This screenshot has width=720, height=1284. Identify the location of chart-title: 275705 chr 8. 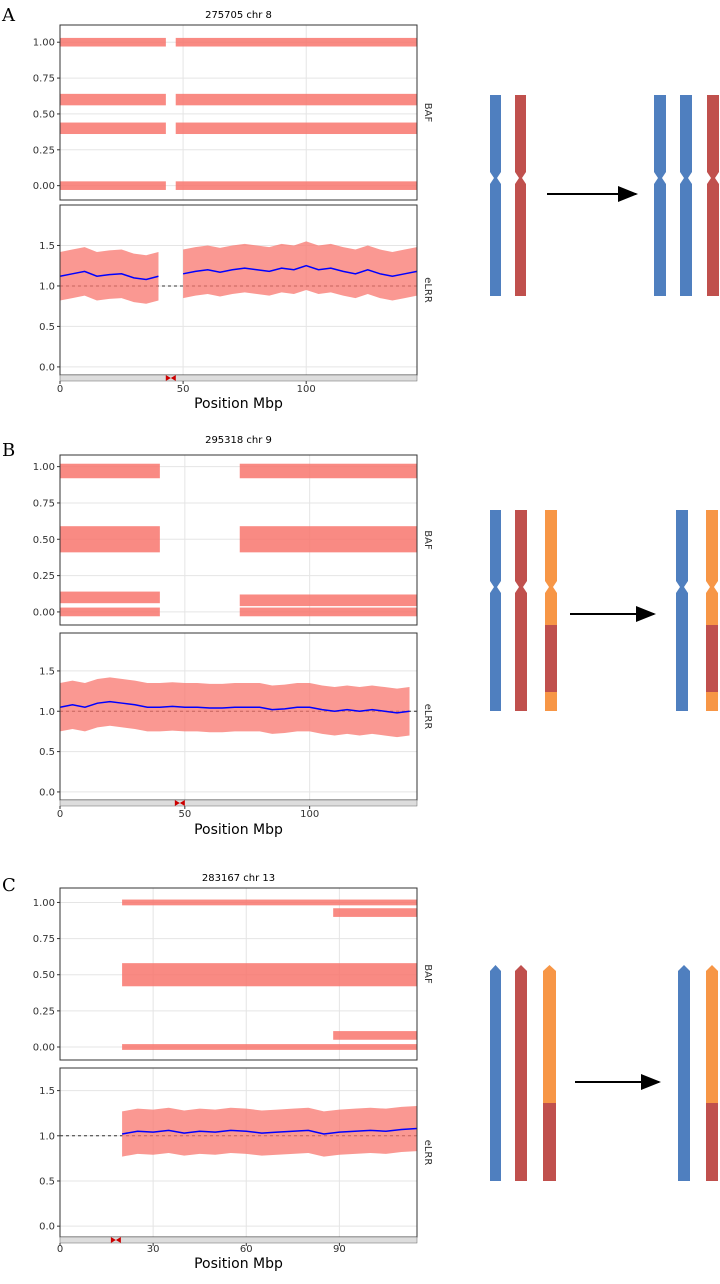
(238, 15).